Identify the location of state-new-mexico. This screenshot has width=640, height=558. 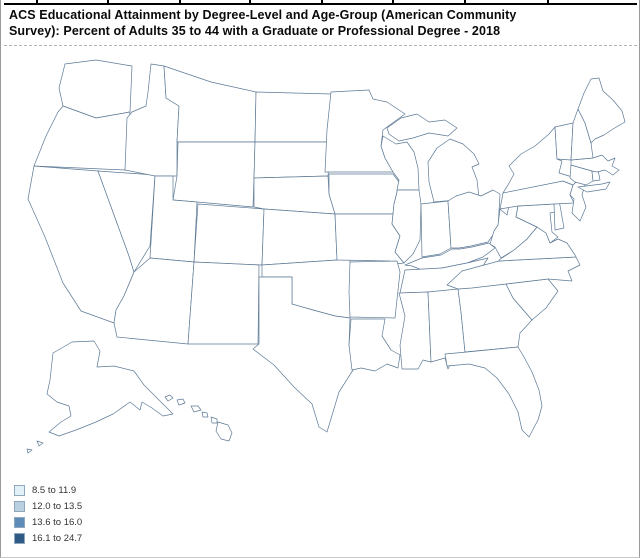
(223, 303).